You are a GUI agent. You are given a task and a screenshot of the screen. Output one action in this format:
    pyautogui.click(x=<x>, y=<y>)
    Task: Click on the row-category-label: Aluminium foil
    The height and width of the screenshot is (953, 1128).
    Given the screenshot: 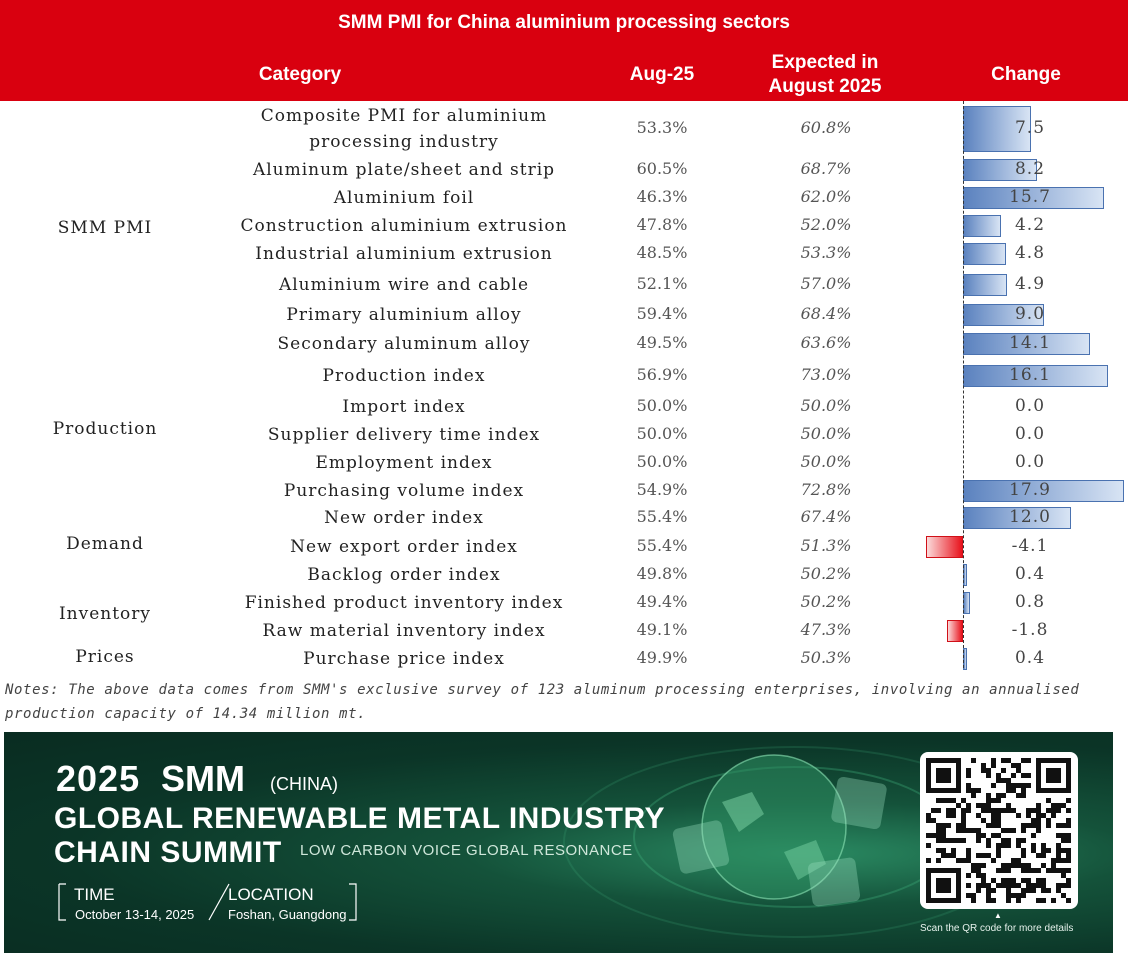 What is the action you would take?
    pyautogui.click(x=404, y=198)
    